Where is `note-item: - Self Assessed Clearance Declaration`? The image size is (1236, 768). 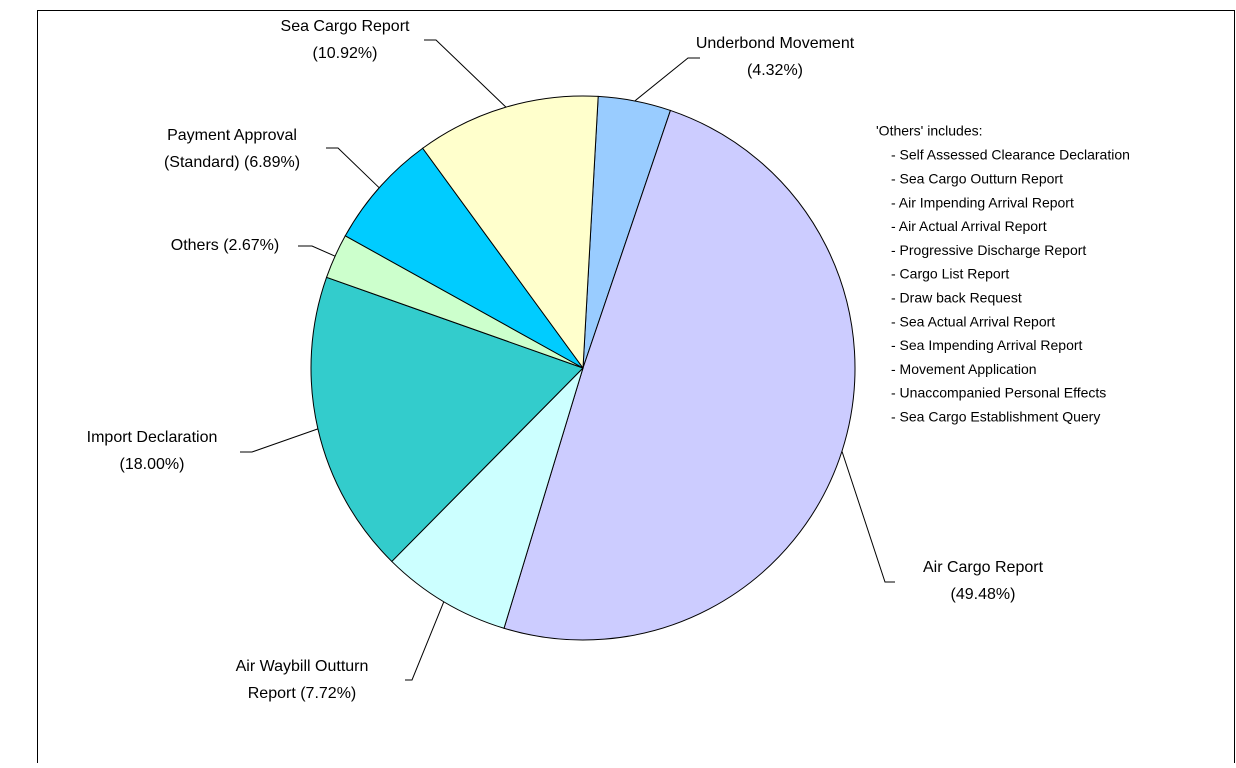
note-item: - Self Assessed Clearance Declaration is located at coordinates (1010, 155).